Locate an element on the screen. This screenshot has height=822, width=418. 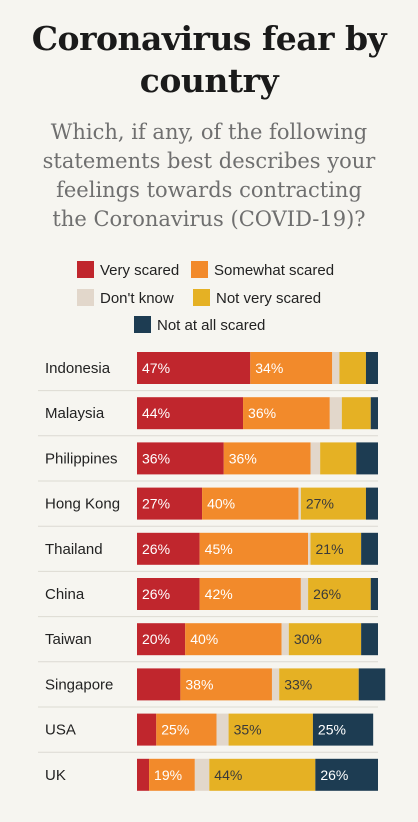
data-label-very-scared-malaysia: 44% is located at coordinates (156, 413).